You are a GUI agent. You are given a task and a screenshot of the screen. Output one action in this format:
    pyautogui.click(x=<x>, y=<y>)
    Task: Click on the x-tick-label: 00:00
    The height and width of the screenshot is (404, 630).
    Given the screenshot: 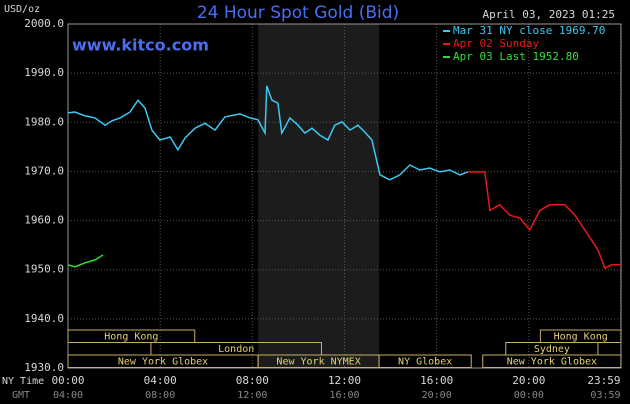 What is the action you would take?
    pyautogui.click(x=67, y=380)
    